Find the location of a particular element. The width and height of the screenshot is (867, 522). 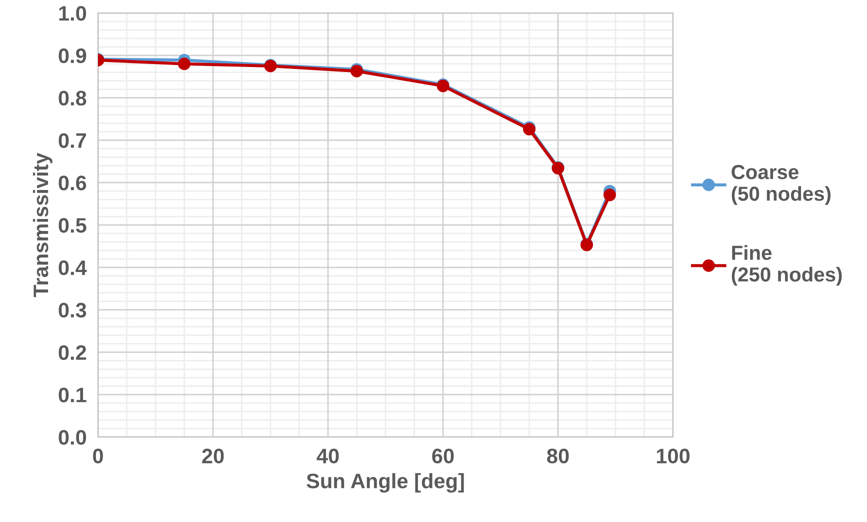

x-tick-label: 20 is located at coordinates (213, 456).